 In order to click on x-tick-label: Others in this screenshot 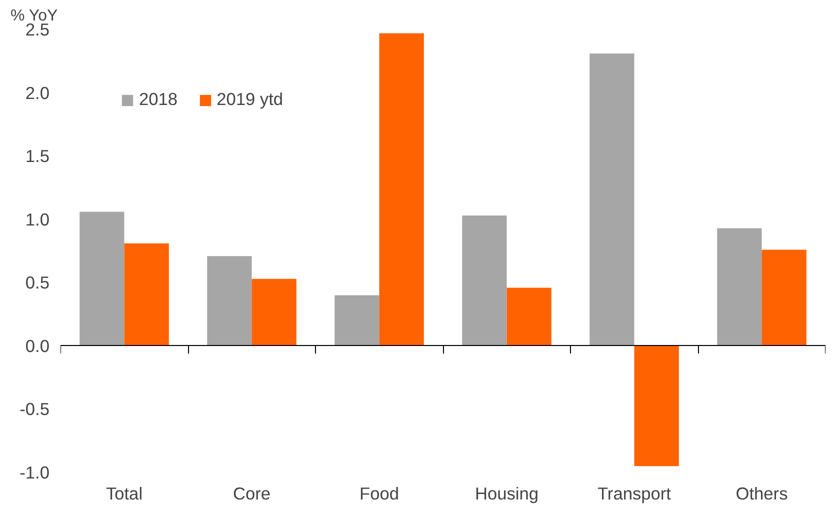, I will do `click(762, 494)`.